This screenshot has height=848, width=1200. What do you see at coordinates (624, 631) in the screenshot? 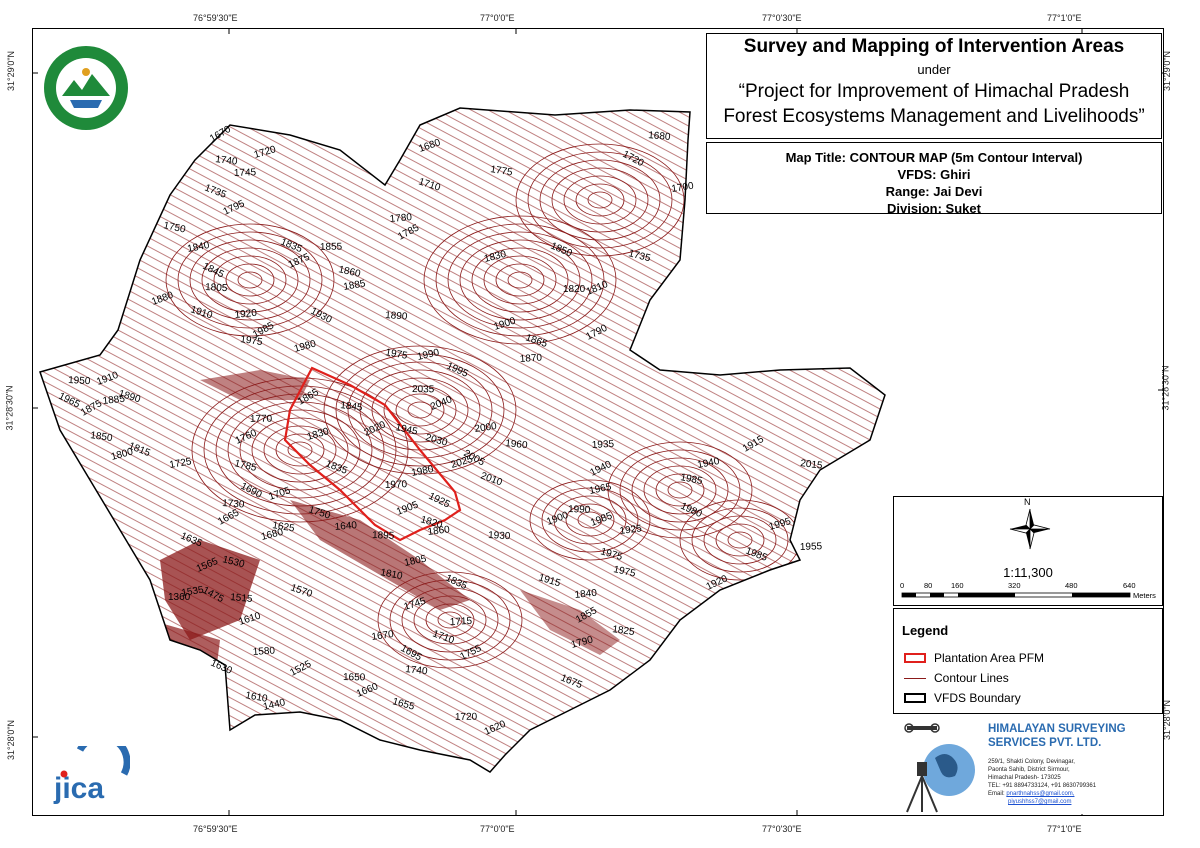
I see `contour-label: 1825` at bounding box center [624, 631].